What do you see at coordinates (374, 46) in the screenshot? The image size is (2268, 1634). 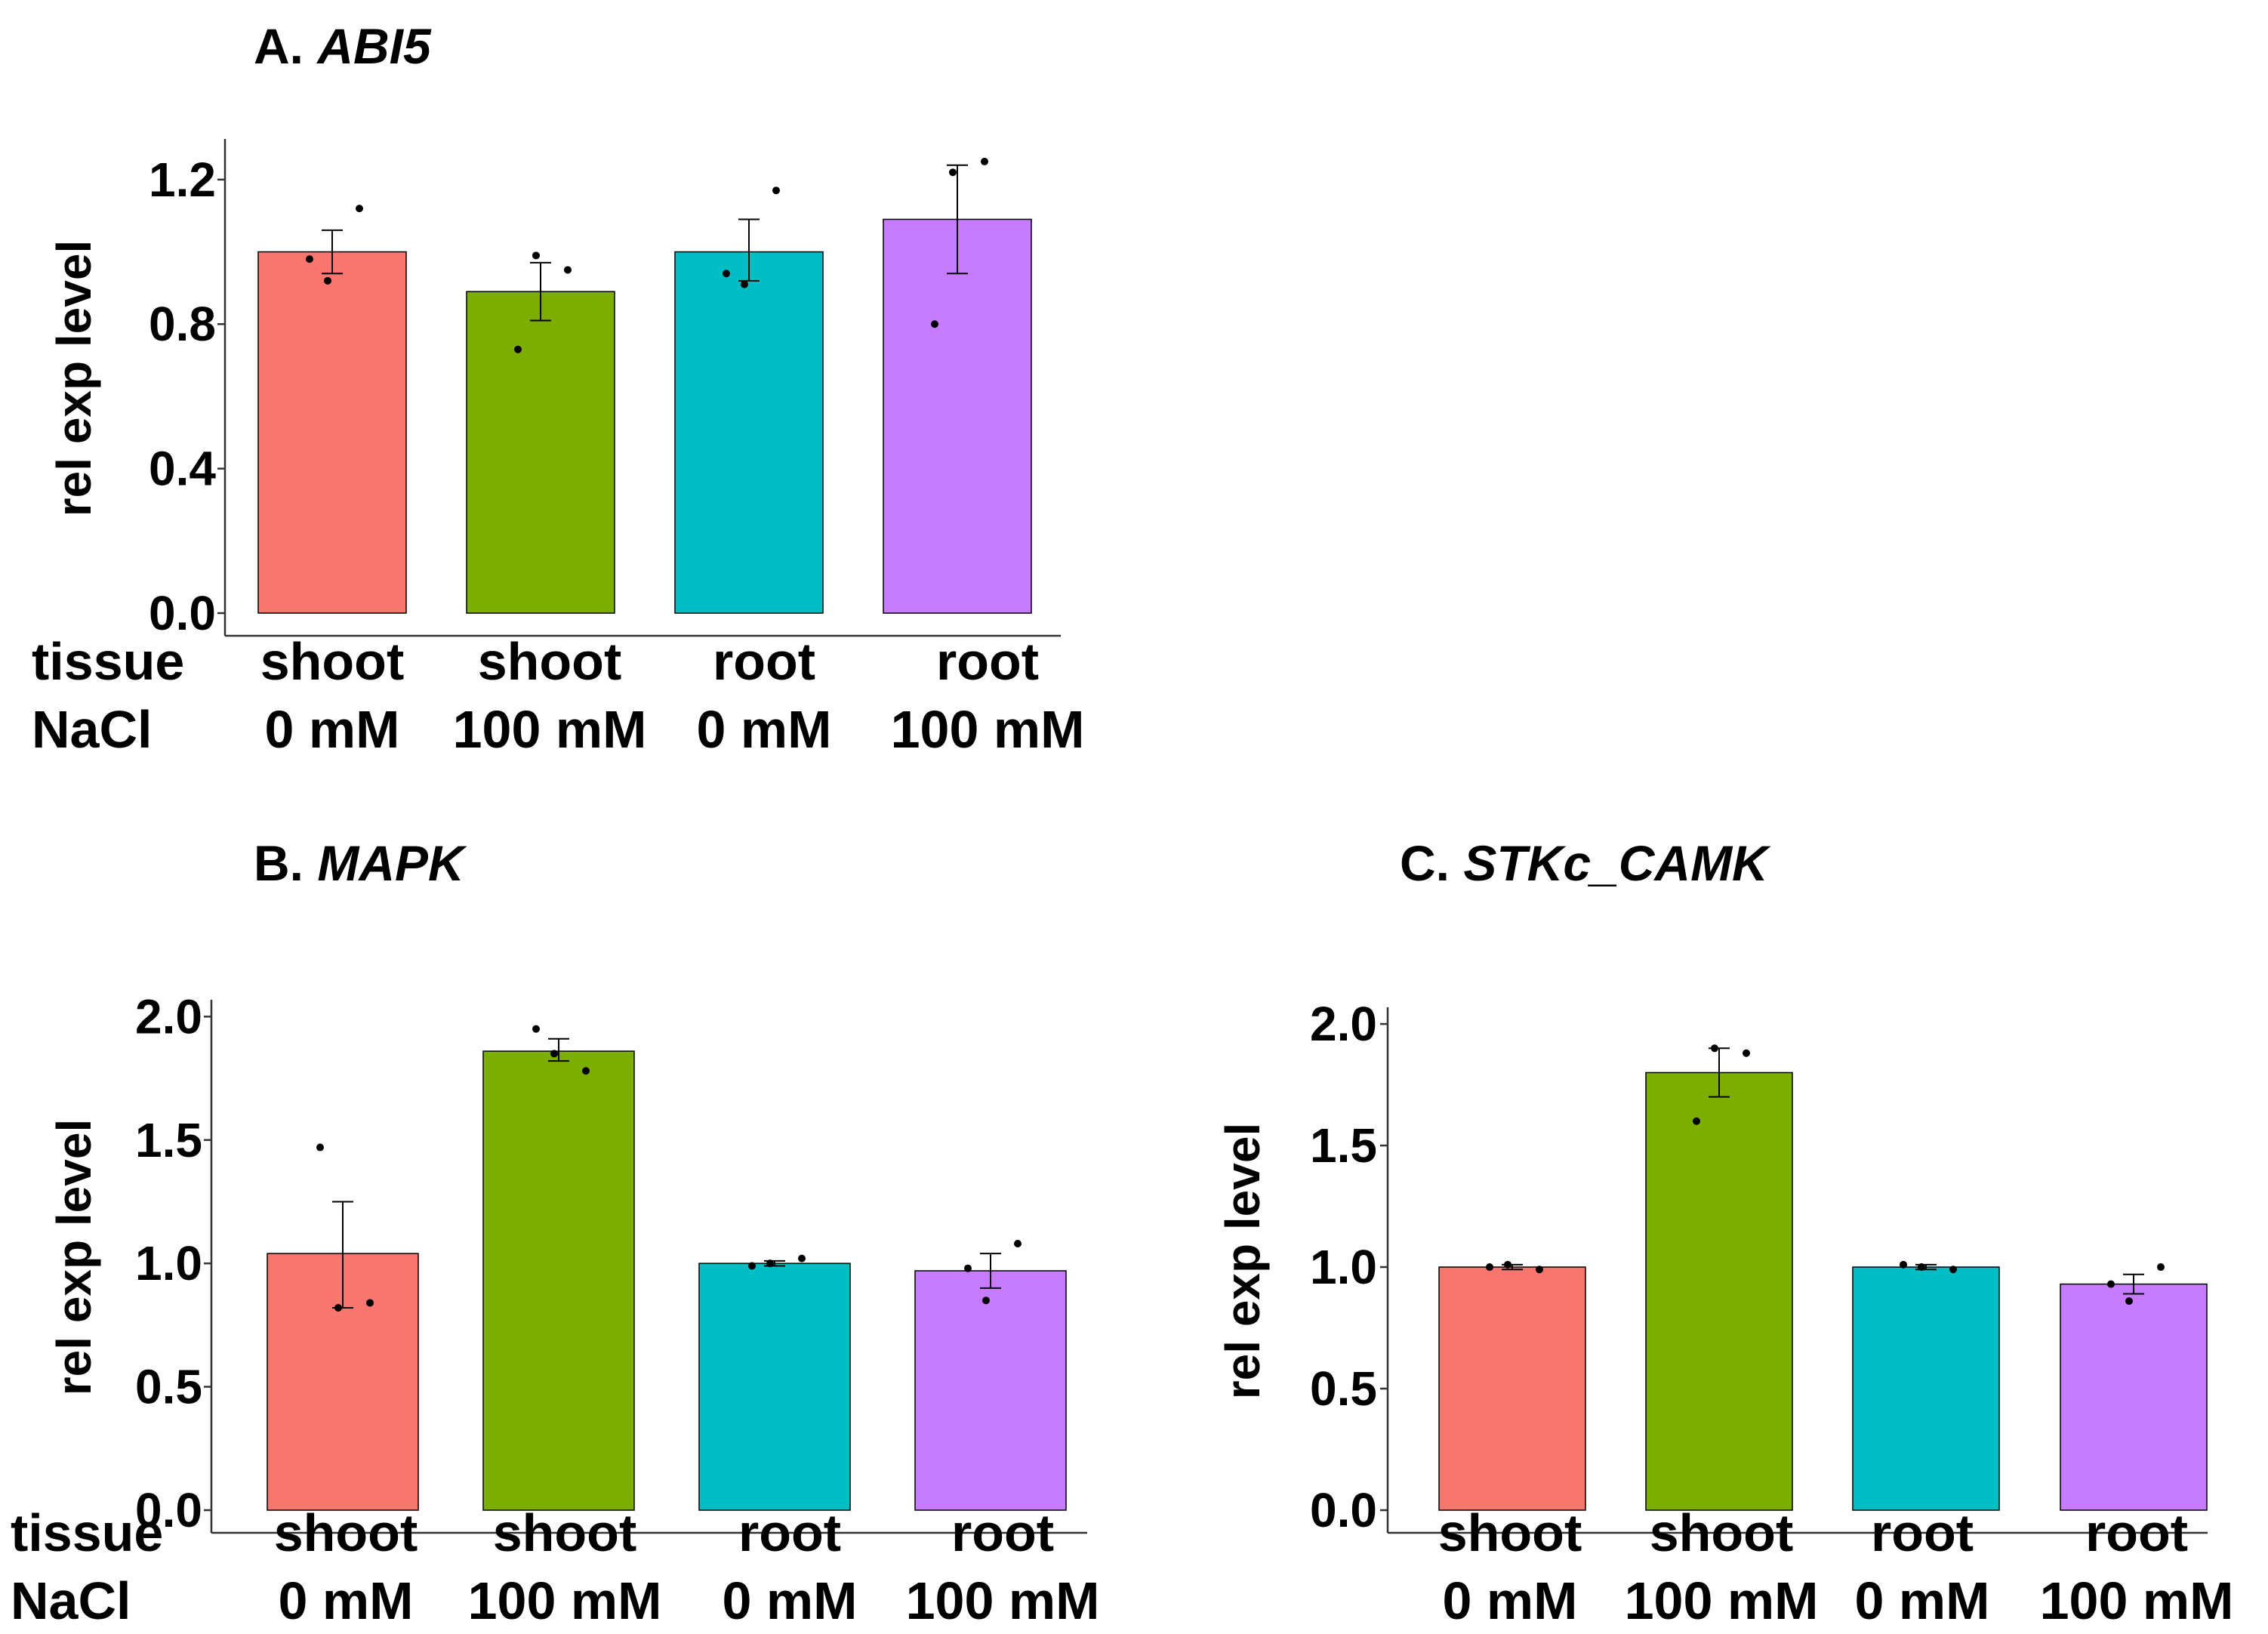 I see `chart-title-gene: ABI5` at bounding box center [374, 46].